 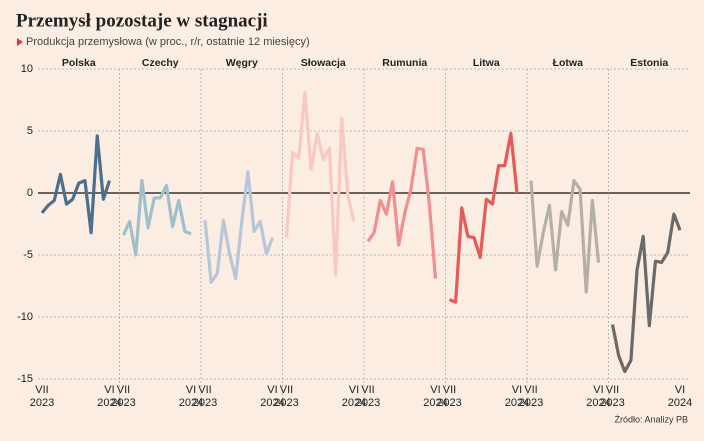 I want to click on y-tick-label: -5, so click(x=28, y=255).